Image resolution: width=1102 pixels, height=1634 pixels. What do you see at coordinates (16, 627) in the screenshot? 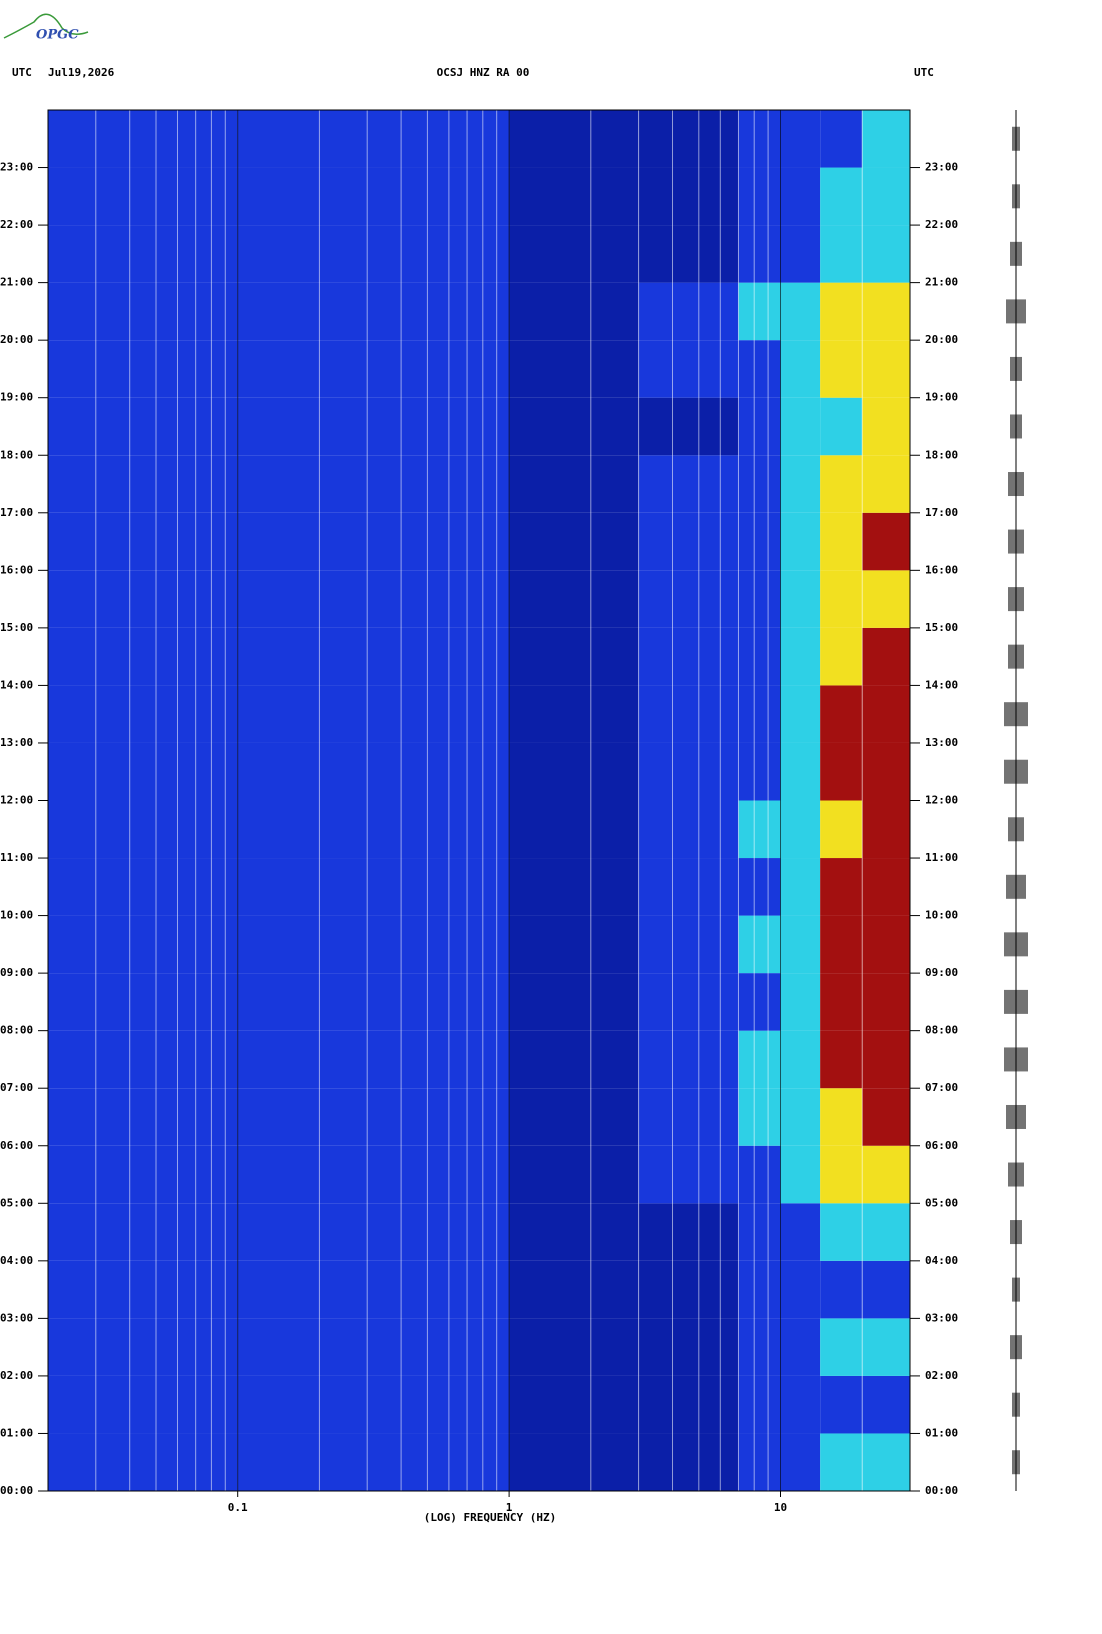
I see `y-tick-label-left: 15:00` at bounding box center [16, 627].